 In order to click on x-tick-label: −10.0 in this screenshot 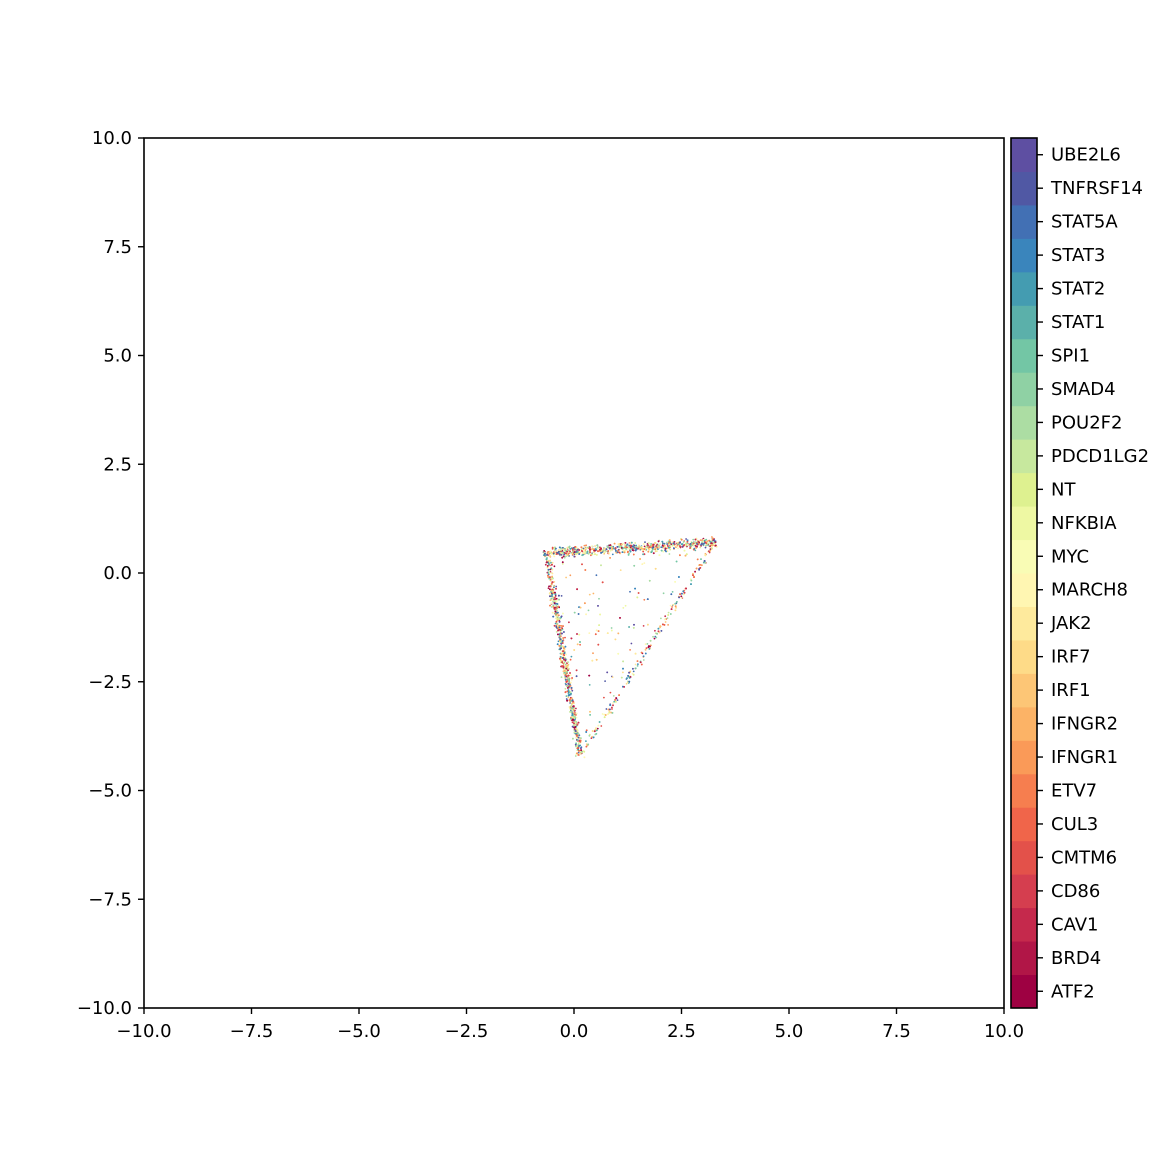, I will do `click(143, 1031)`.